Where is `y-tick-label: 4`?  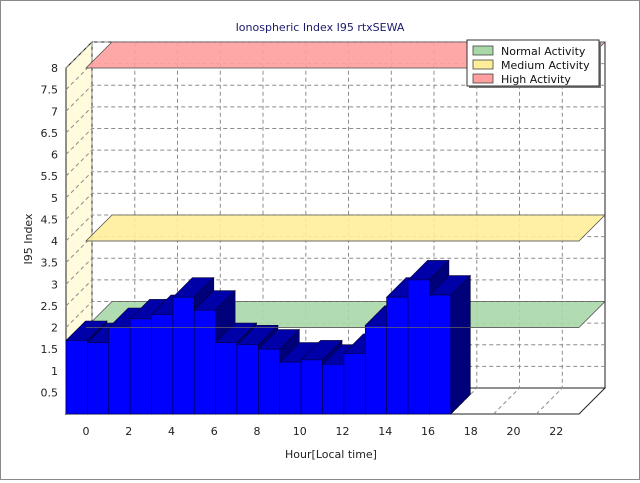 y-tick-label: 4 is located at coordinates (54, 241).